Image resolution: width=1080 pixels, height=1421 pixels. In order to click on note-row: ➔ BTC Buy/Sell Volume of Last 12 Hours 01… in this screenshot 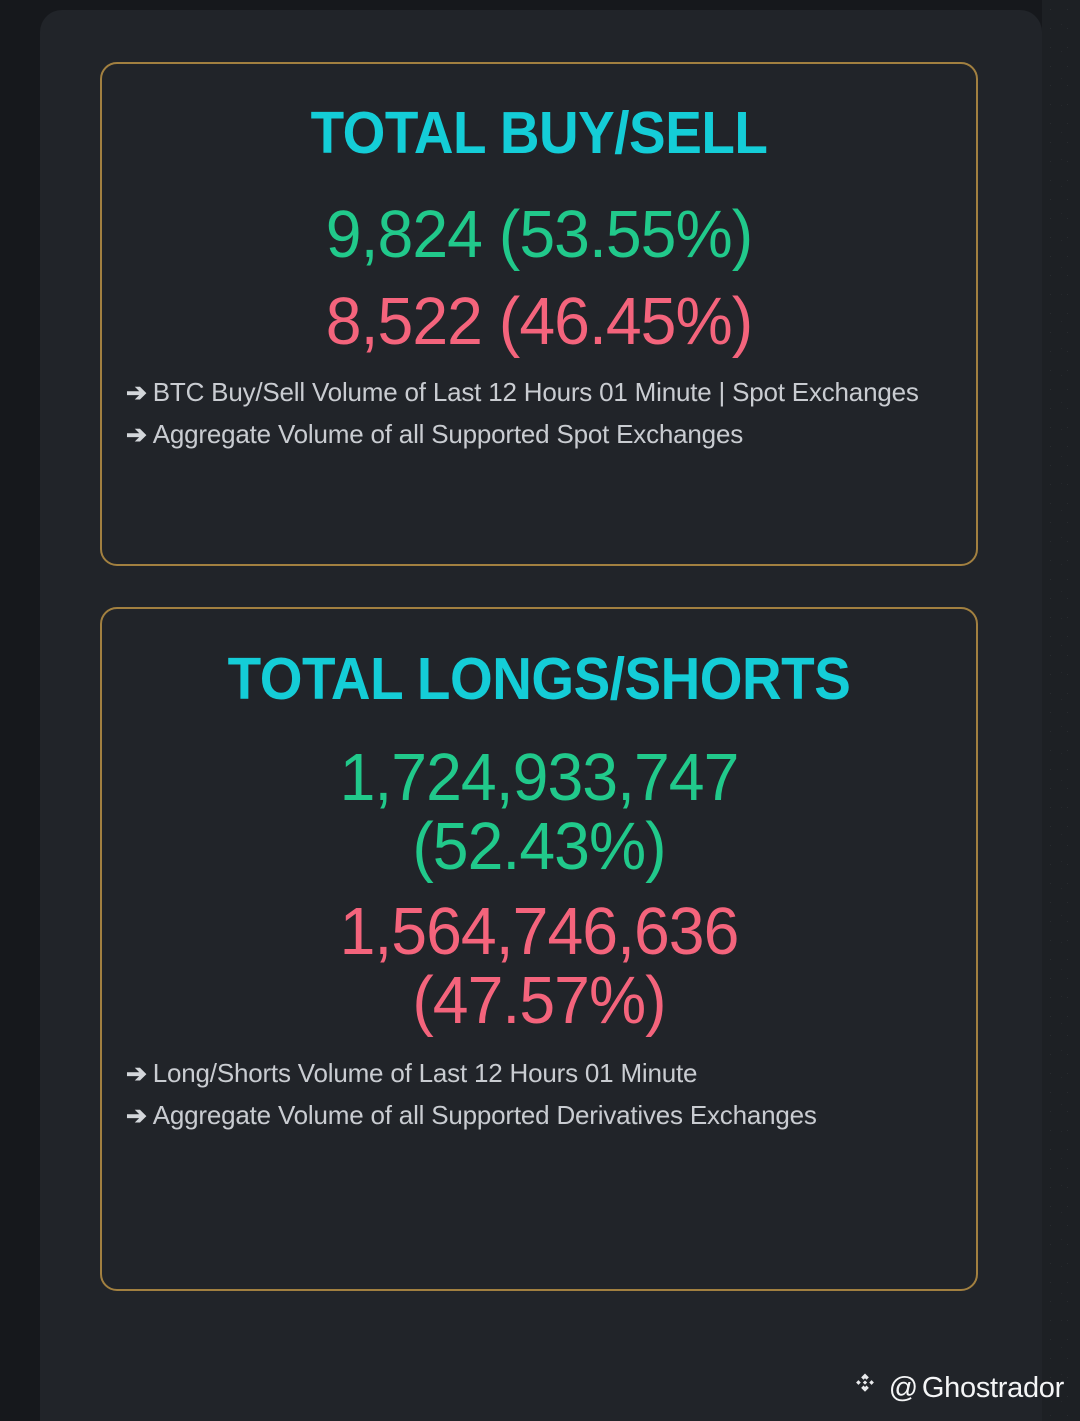, I will do `click(540, 393)`.